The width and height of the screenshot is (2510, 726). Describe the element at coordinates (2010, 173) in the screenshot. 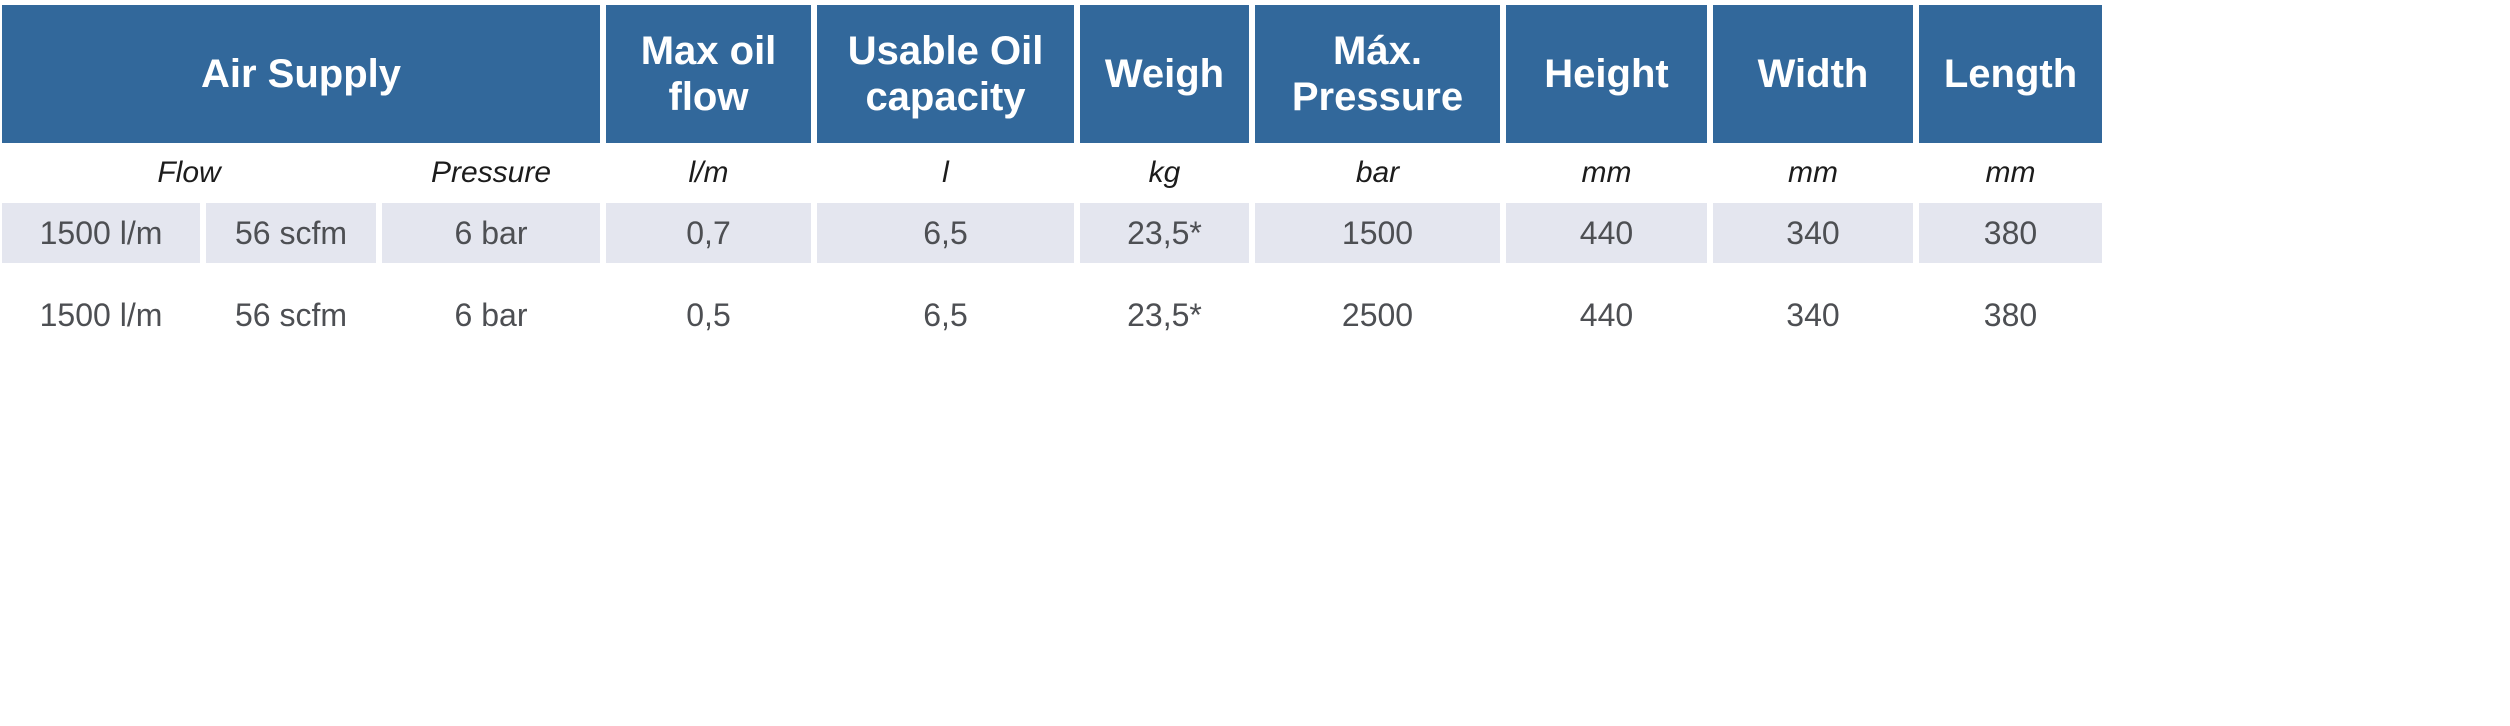

I see `unit-length: mm` at that location.